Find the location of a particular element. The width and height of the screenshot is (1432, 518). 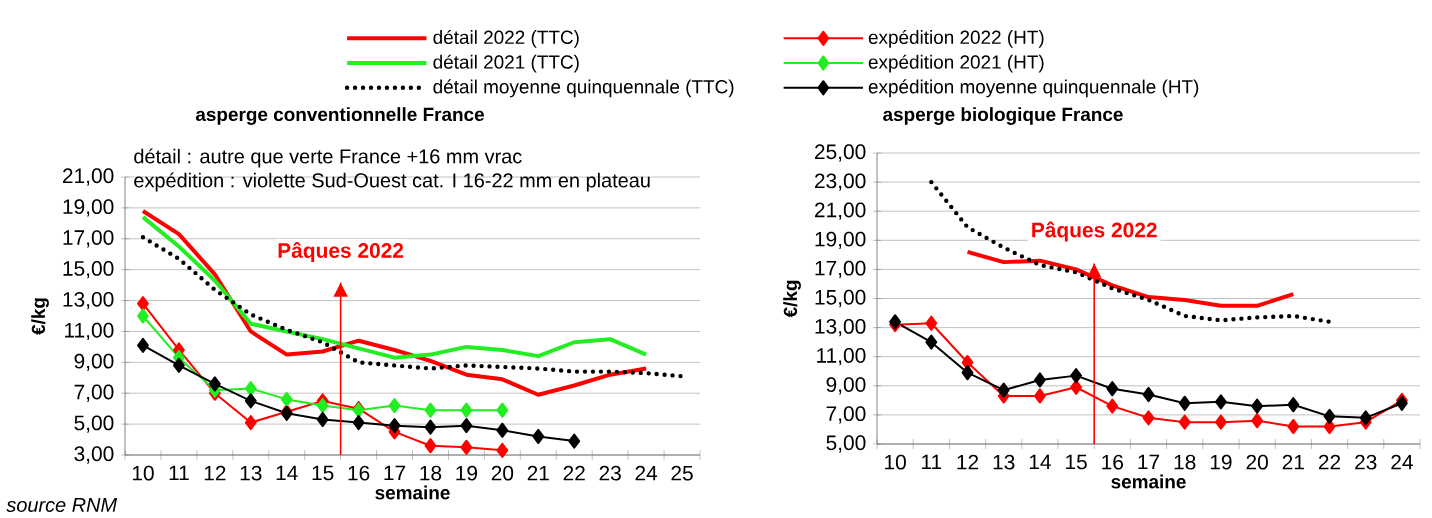

x-tick-label: 25 is located at coordinates (682, 473).